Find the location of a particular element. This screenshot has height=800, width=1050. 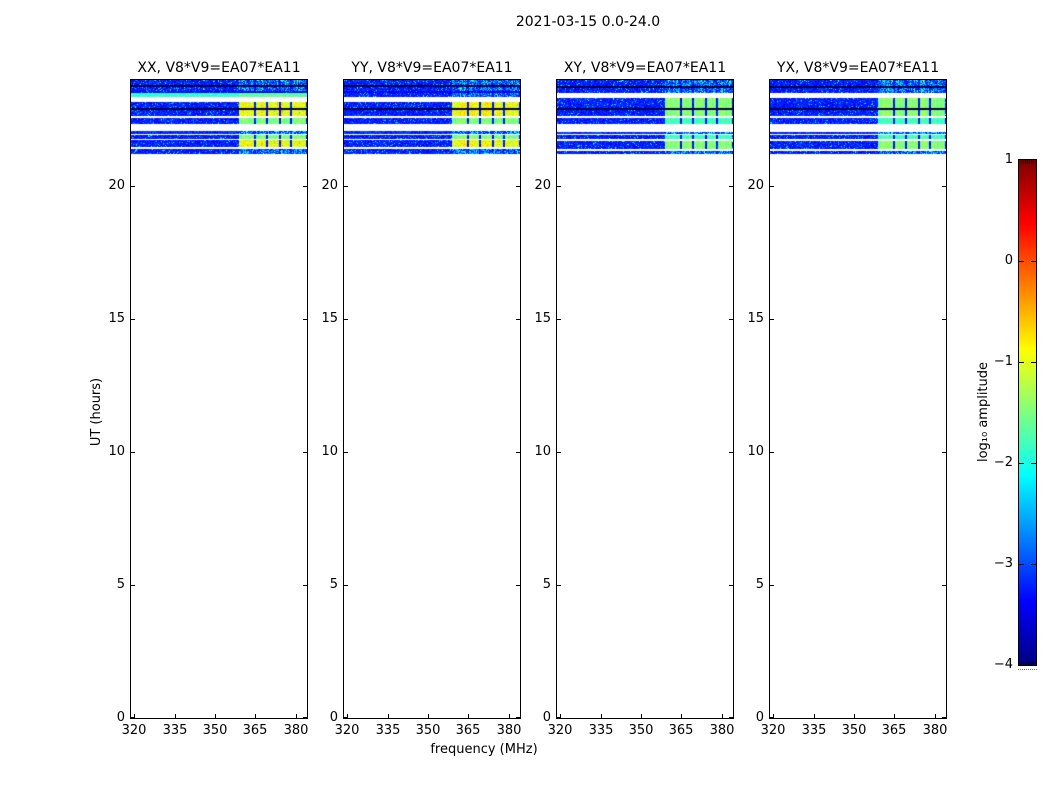

panel-title-yy: YY, V8*V9=EA07*EA11 is located at coordinates (432, 68).